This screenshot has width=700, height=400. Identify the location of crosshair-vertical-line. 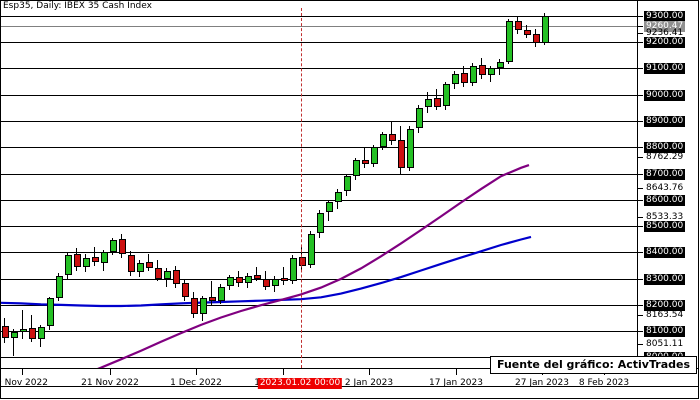
(301, 188).